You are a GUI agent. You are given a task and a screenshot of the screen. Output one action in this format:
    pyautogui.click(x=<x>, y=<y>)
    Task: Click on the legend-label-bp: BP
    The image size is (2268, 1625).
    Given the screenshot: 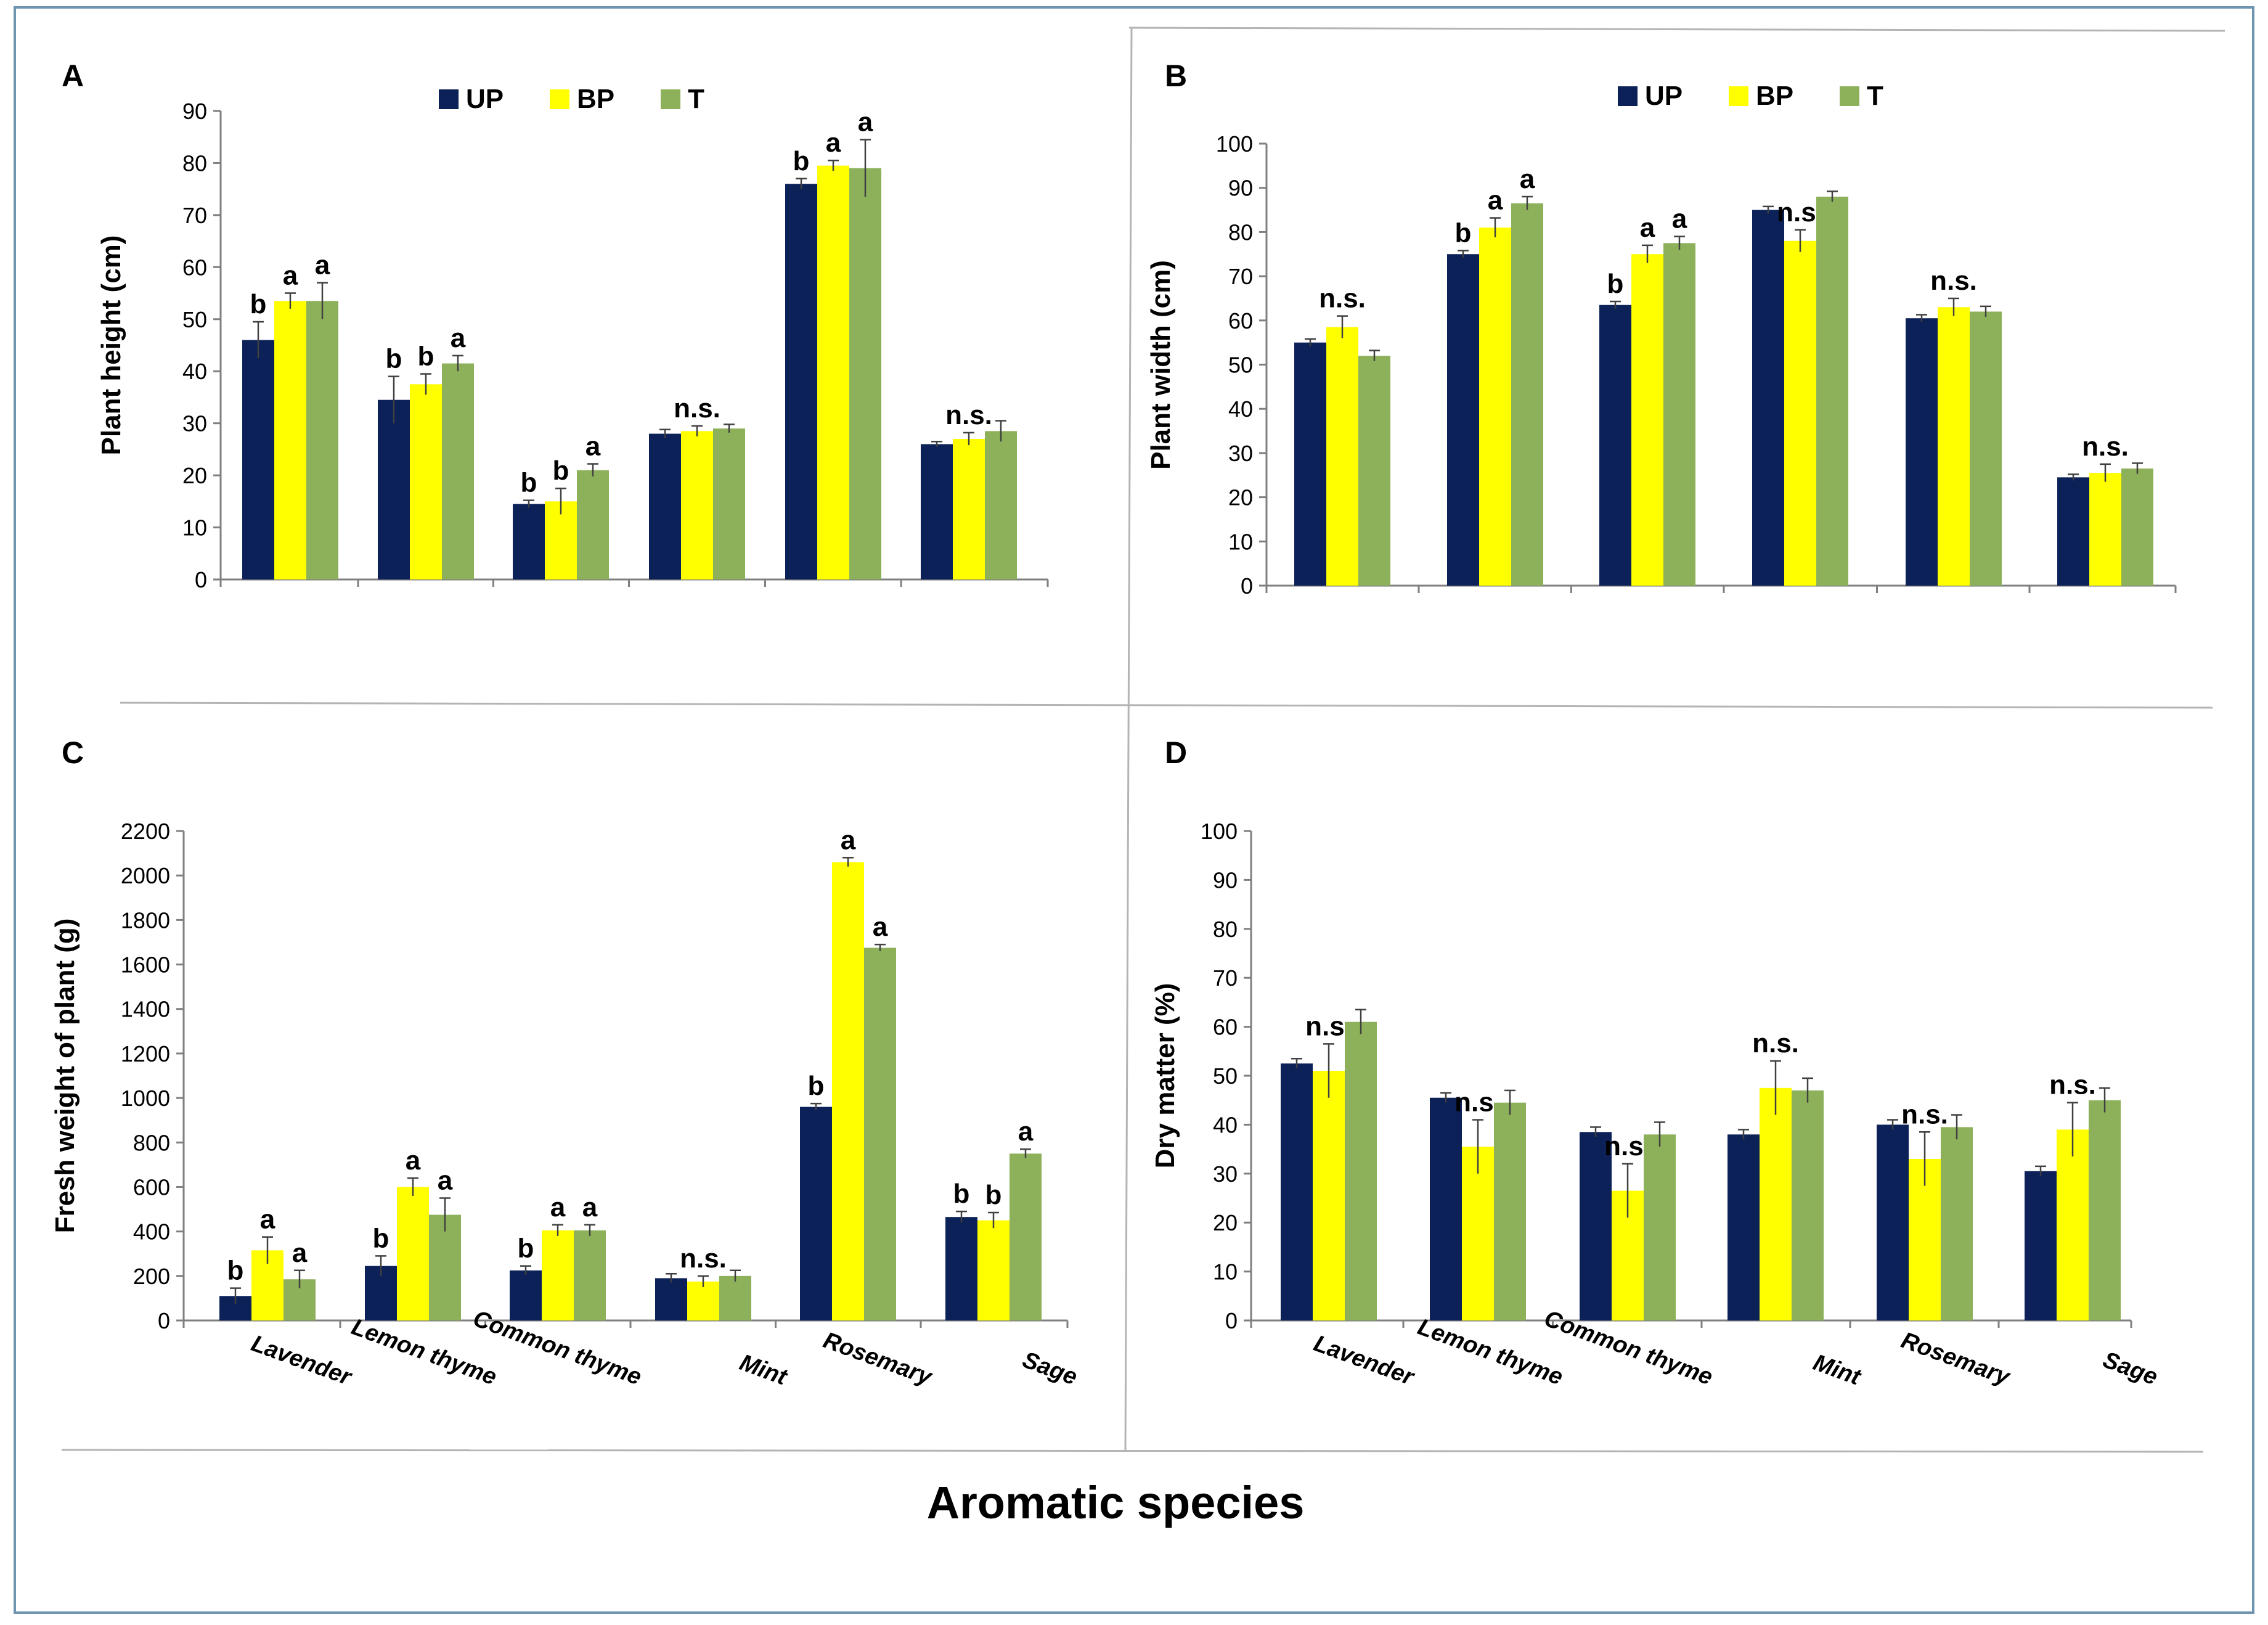 What is the action you would take?
    pyautogui.click(x=595, y=99)
    